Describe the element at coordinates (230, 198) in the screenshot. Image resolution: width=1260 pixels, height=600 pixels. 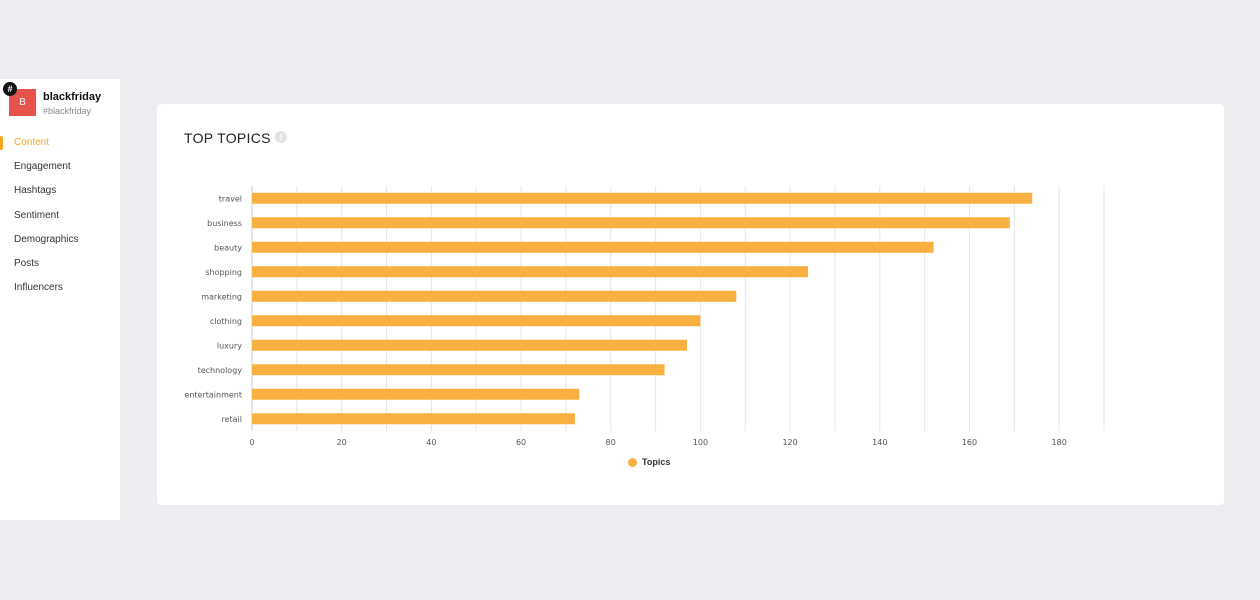
I see `category-label: travel` at that location.